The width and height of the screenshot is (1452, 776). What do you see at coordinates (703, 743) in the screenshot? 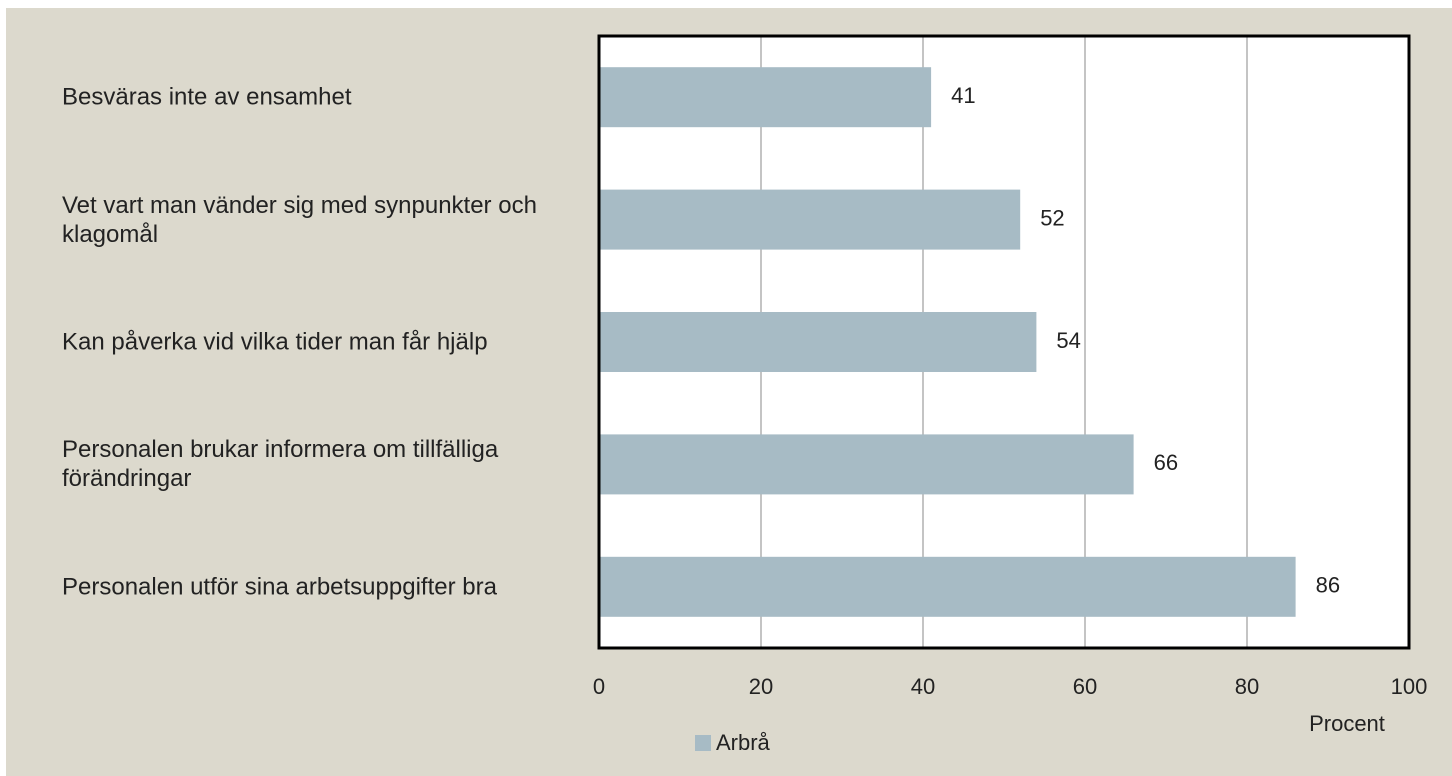
I see `legend-swatch` at bounding box center [703, 743].